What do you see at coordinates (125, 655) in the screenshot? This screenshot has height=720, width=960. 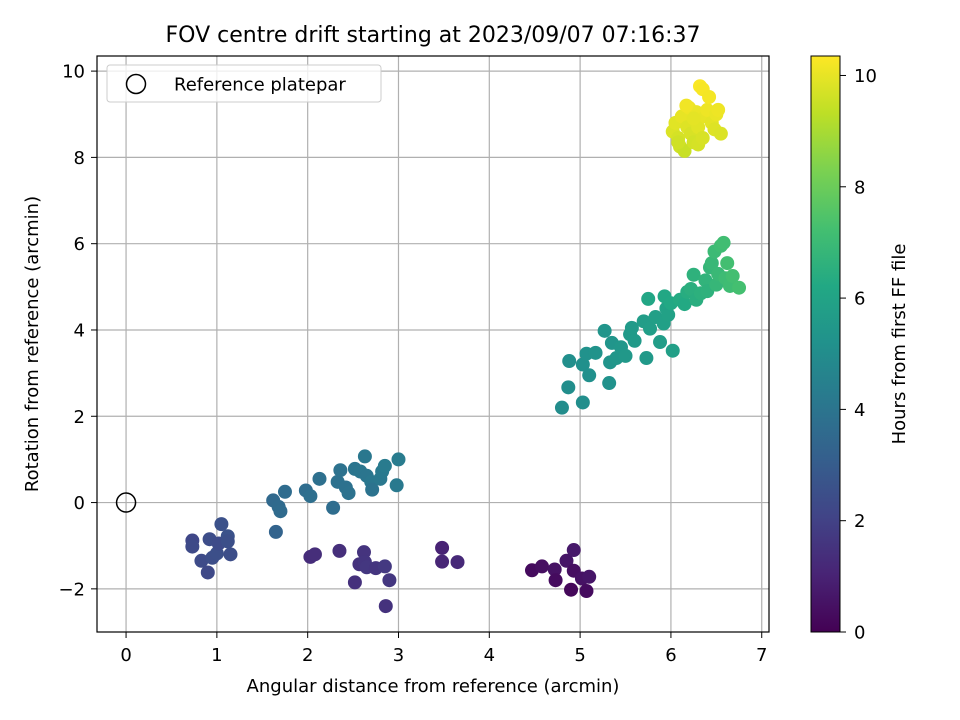 I see `x-tick-label: 0` at bounding box center [125, 655].